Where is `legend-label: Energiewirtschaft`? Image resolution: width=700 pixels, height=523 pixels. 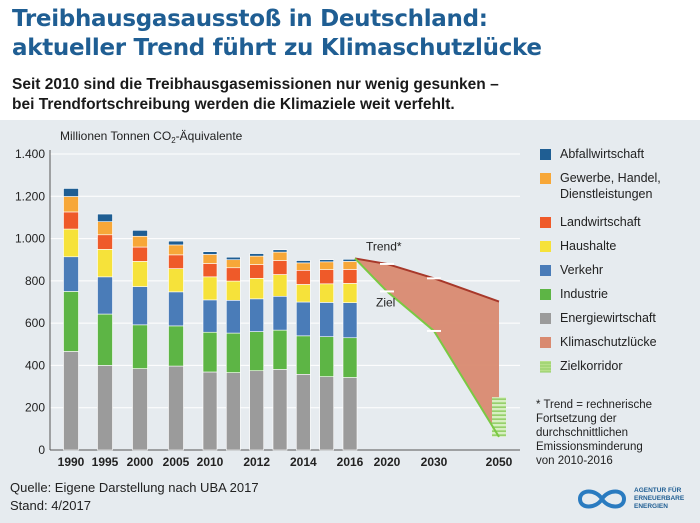
legend-label: Energiewirtschaft is located at coordinates (608, 318).